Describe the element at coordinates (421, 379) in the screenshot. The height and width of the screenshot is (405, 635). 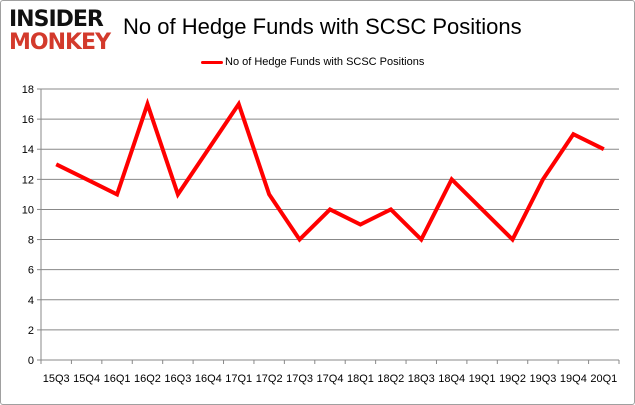
I see `x-tick-label: 18Q3` at that location.